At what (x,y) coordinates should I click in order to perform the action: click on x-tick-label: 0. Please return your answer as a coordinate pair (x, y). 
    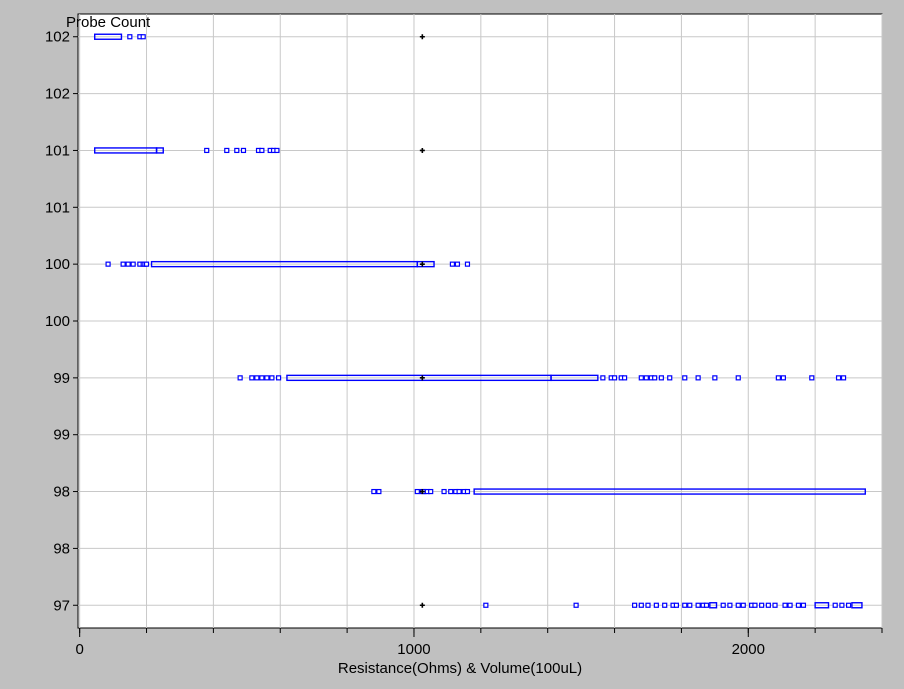
    Looking at the image, I should click on (79, 649).